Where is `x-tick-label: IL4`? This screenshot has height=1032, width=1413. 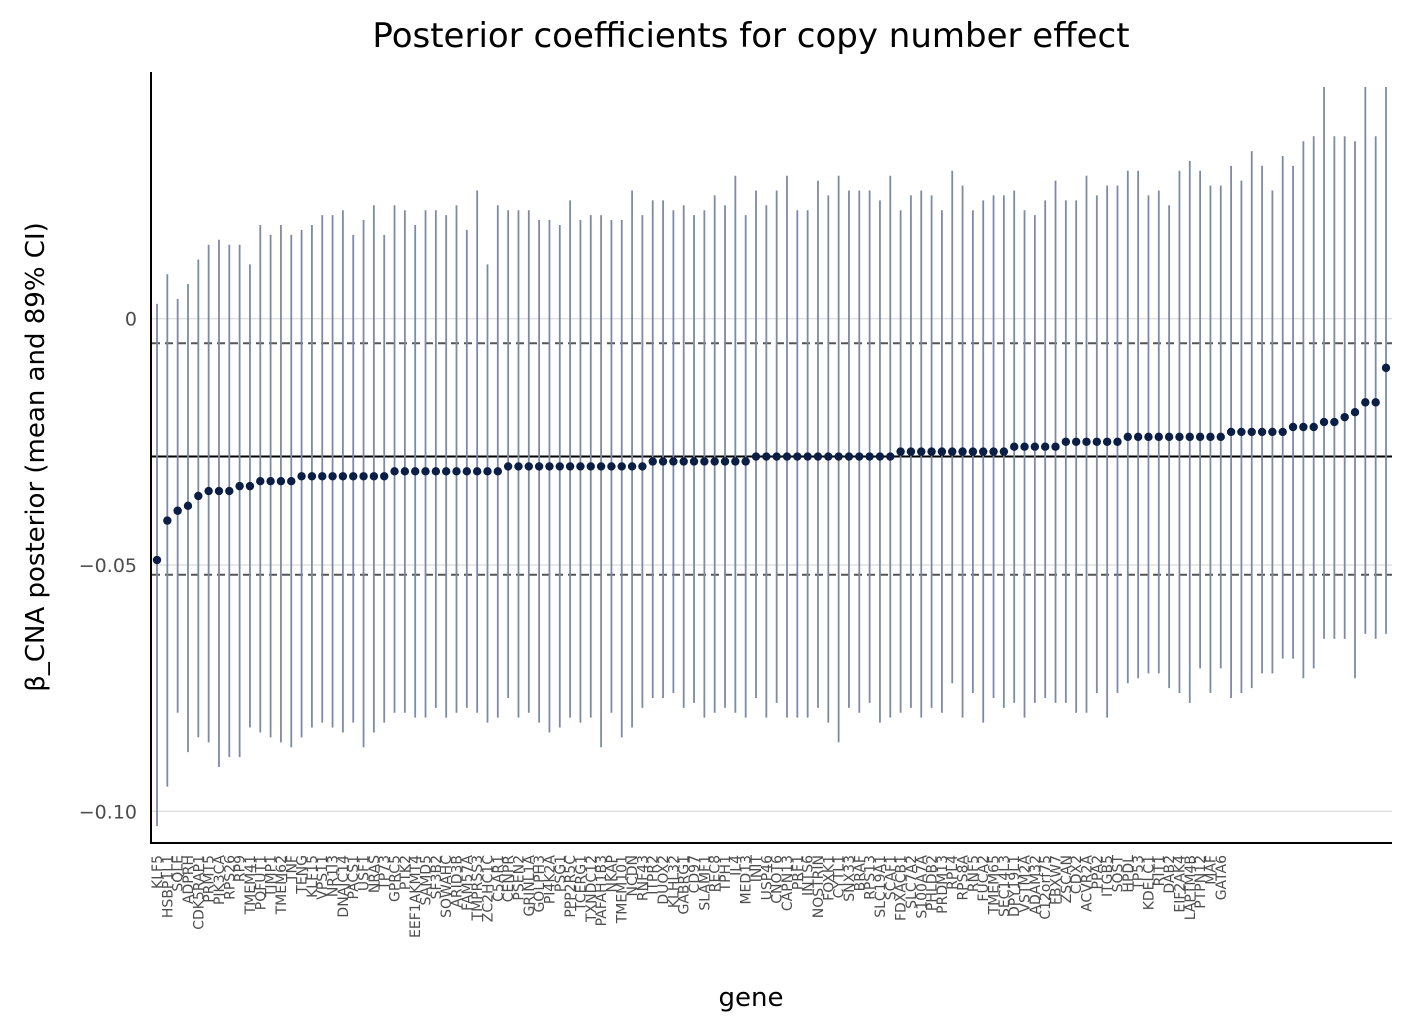 x-tick-label: IL4 is located at coordinates (736, 865).